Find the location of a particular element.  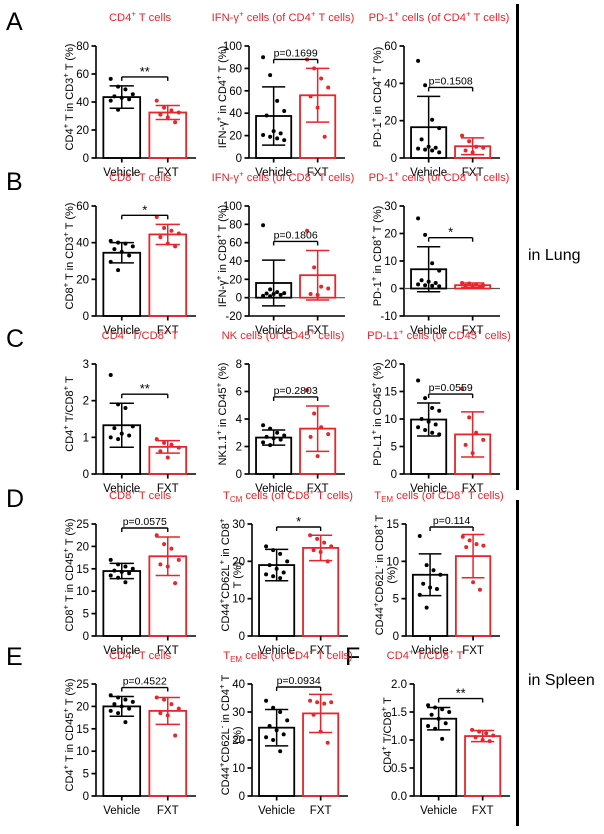

chart-title: TEM cells (of CD8+ T cells) is located at coordinates (439, 496).